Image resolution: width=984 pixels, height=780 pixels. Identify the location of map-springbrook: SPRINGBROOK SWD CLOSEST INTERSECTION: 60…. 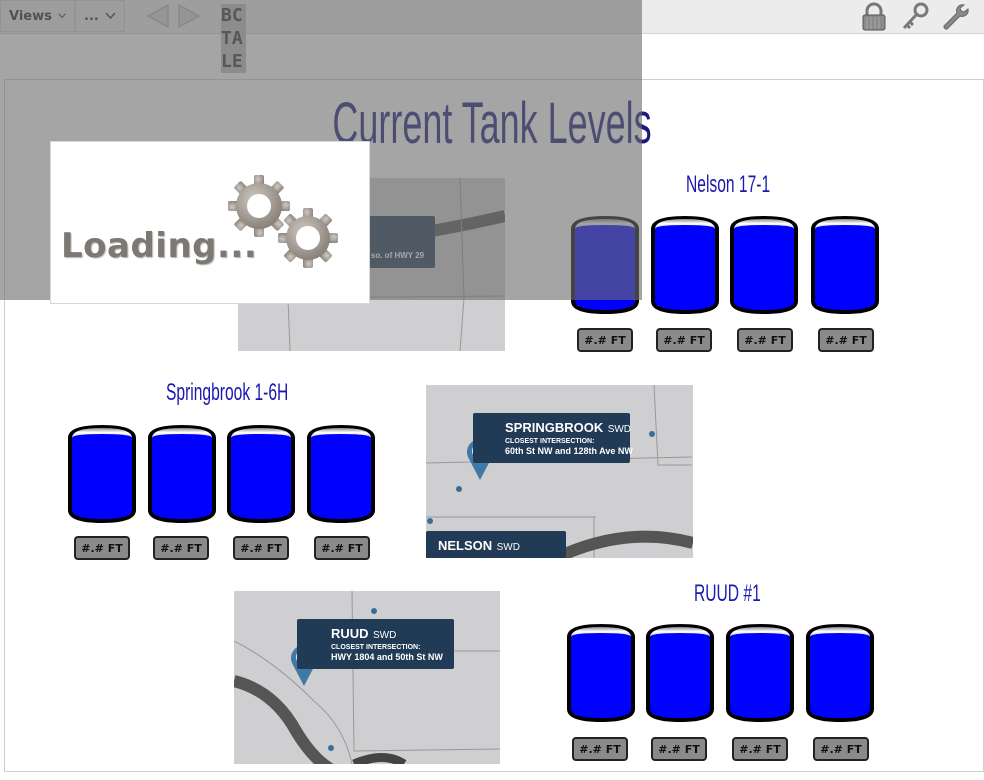
(559, 471).